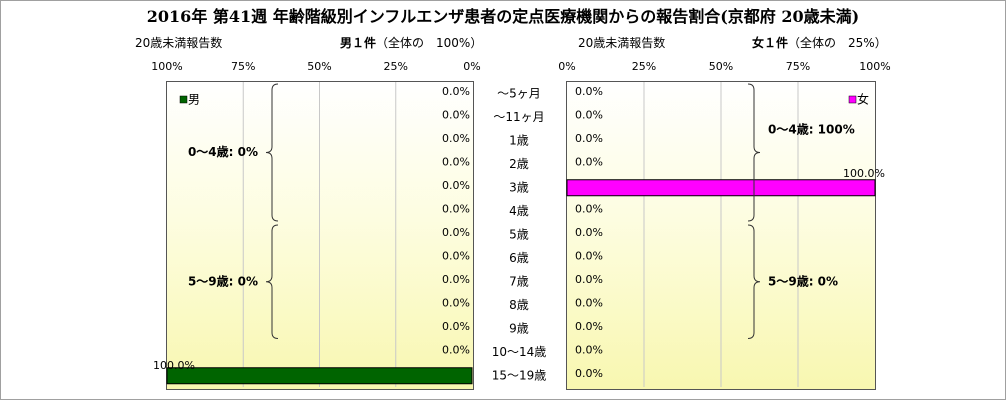 The width and height of the screenshot is (1006, 400). What do you see at coordinates (519, 211) in the screenshot?
I see `age-category-label: 4歳` at bounding box center [519, 211].